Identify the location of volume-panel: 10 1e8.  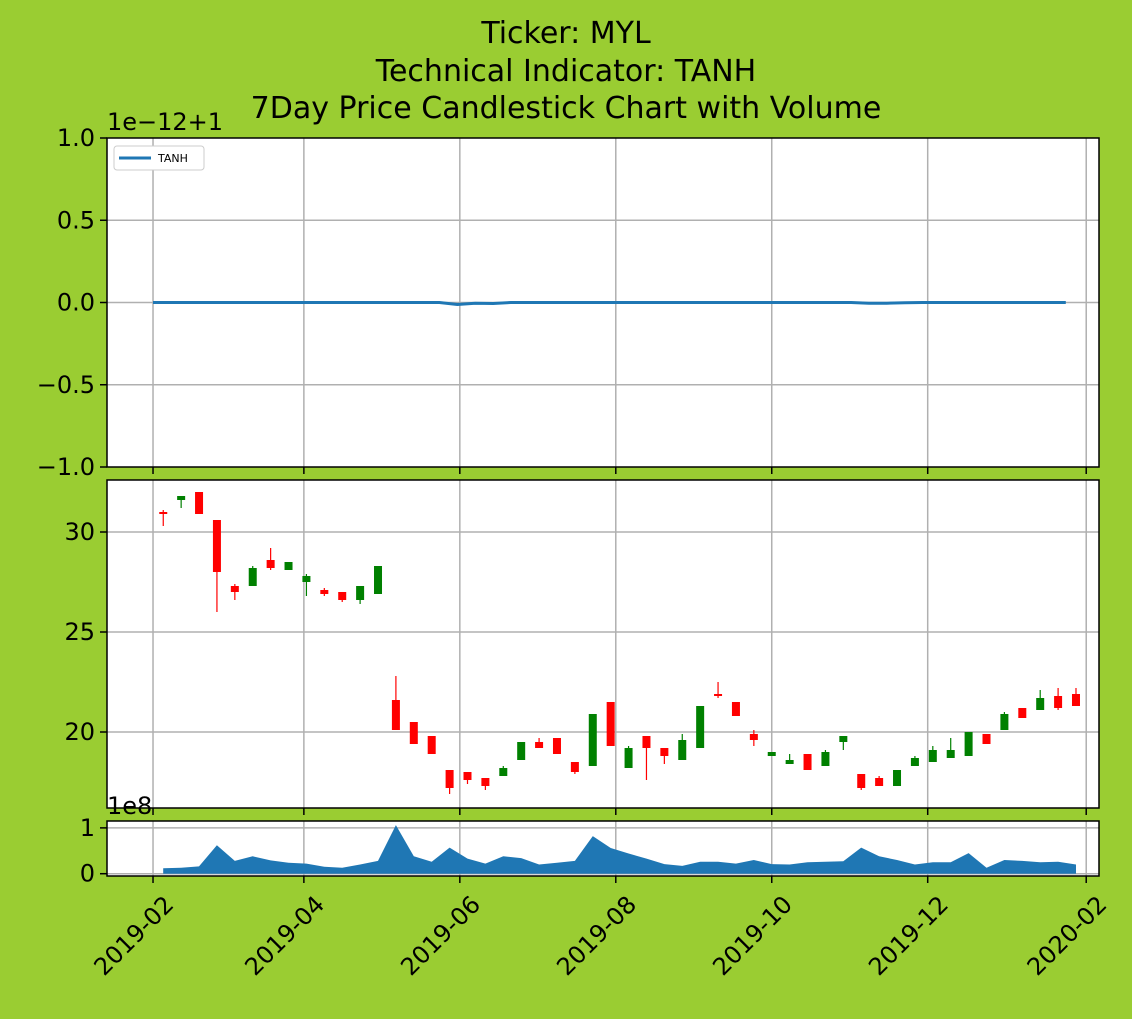
(590, 840).